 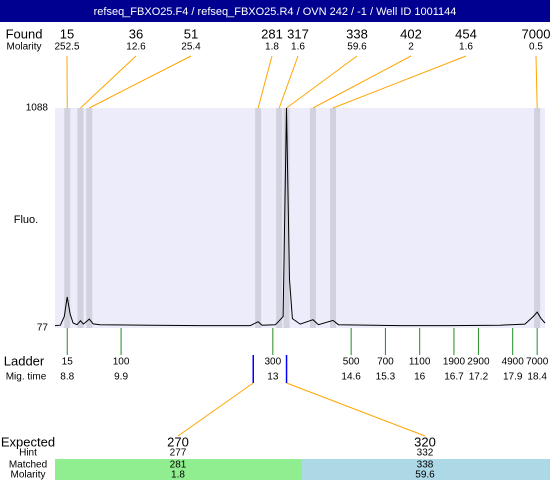 I want to click on ladder-size: 700, so click(x=385, y=362).